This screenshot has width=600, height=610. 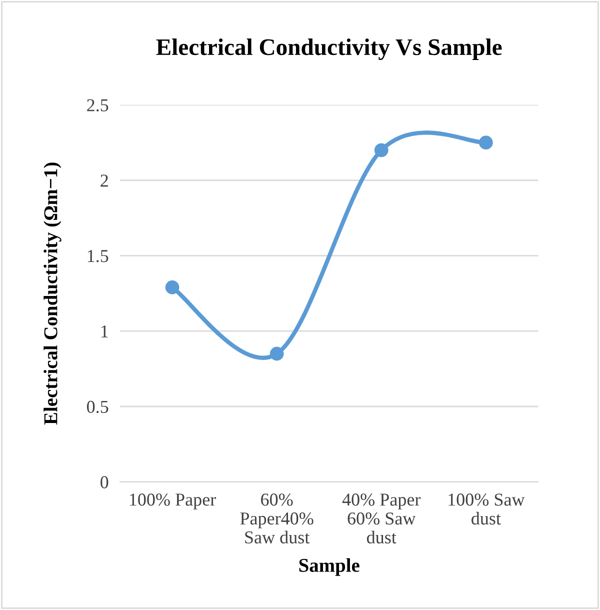 What do you see at coordinates (104, 331) in the screenshot?
I see `y-tick-label: 1` at bounding box center [104, 331].